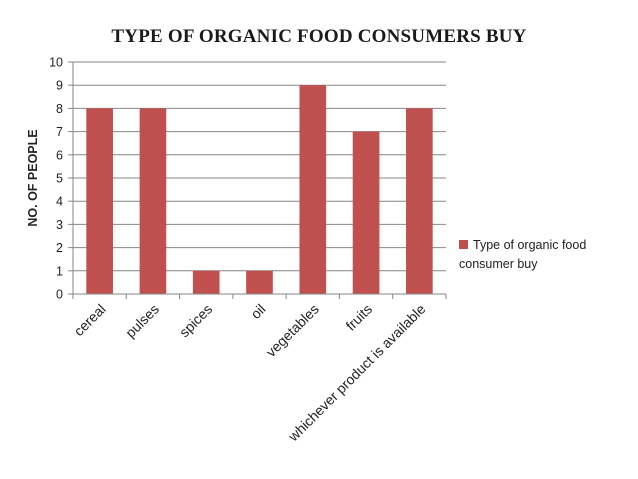  What do you see at coordinates (319, 36) in the screenshot?
I see `chart-title: TYPE OF ORGANIC FOOD CONSUMERS BUY` at bounding box center [319, 36].